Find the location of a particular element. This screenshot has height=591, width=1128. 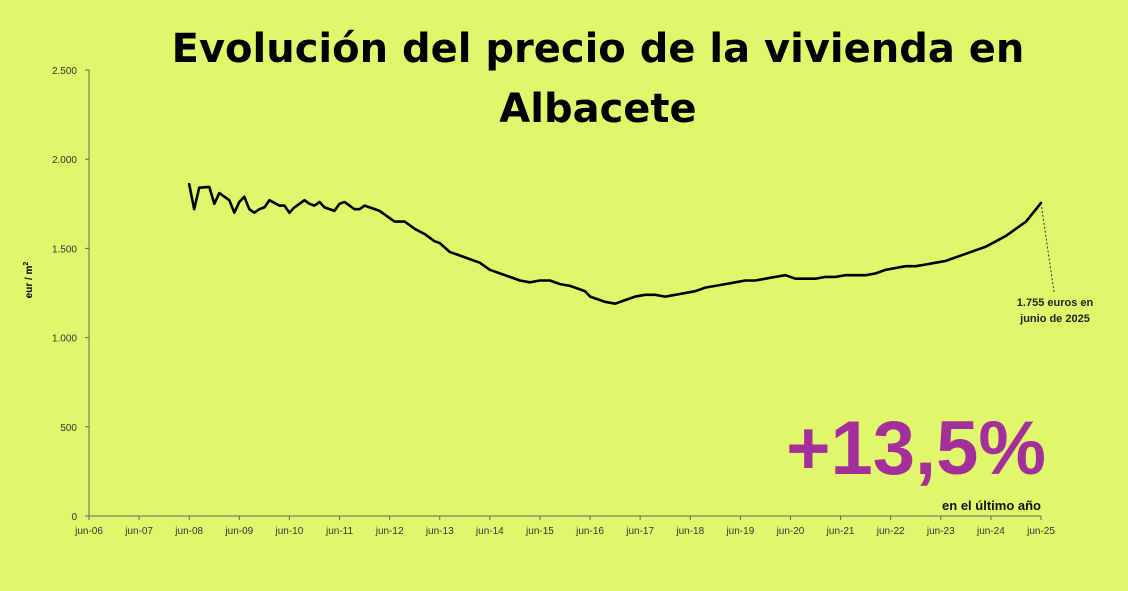

x-tick-label: jun-22 is located at coordinates (890, 531).